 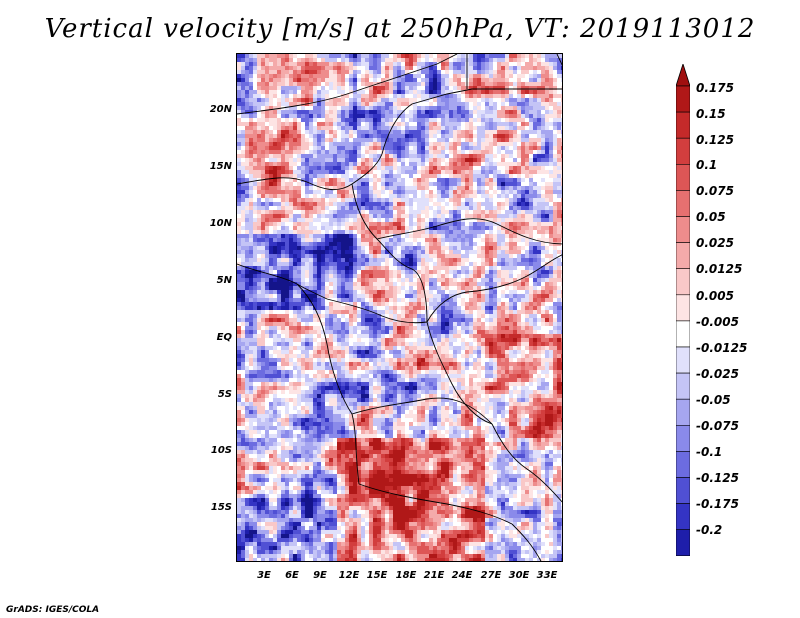 What do you see at coordinates (711, 217) in the screenshot?
I see `colorbar-label: 0.05` at bounding box center [711, 217].